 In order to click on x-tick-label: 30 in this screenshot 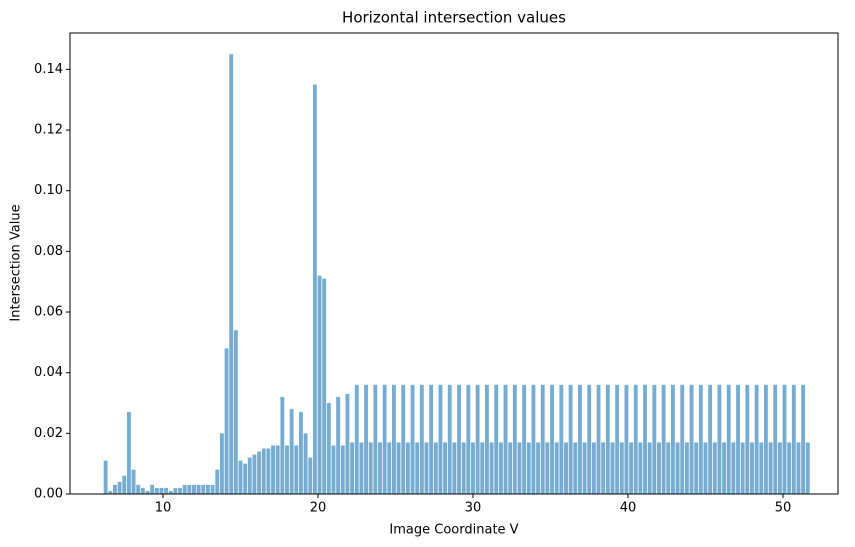, I will do `click(473, 508)`.